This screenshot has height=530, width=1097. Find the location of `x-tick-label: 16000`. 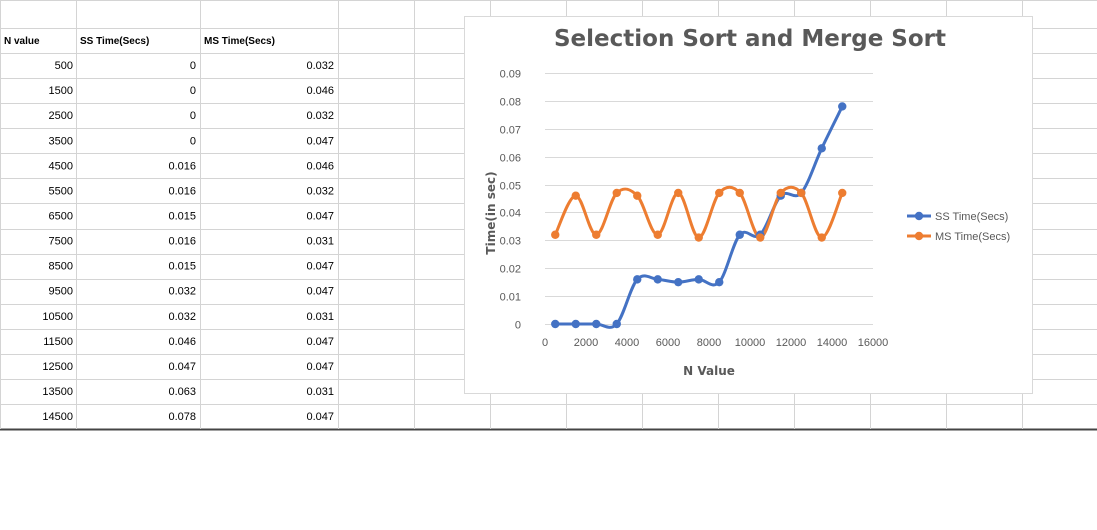

x-tick-label: 16000 is located at coordinates (873, 343).